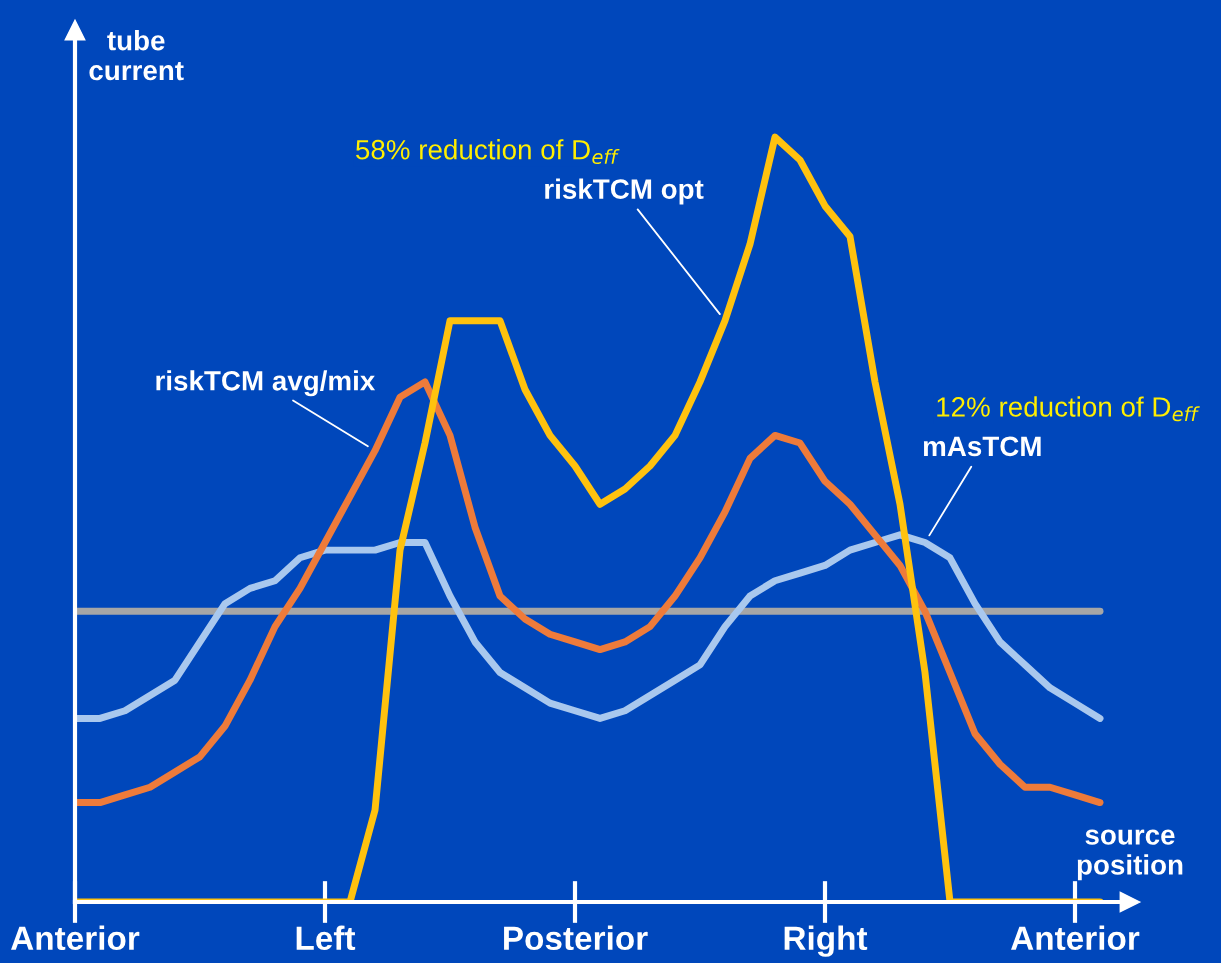 This screenshot has height=963, width=1221. What do you see at coordinates (136, 55) in the screenshot?
I see `y-axis-title: tube current` at bounding box center [136, 55].